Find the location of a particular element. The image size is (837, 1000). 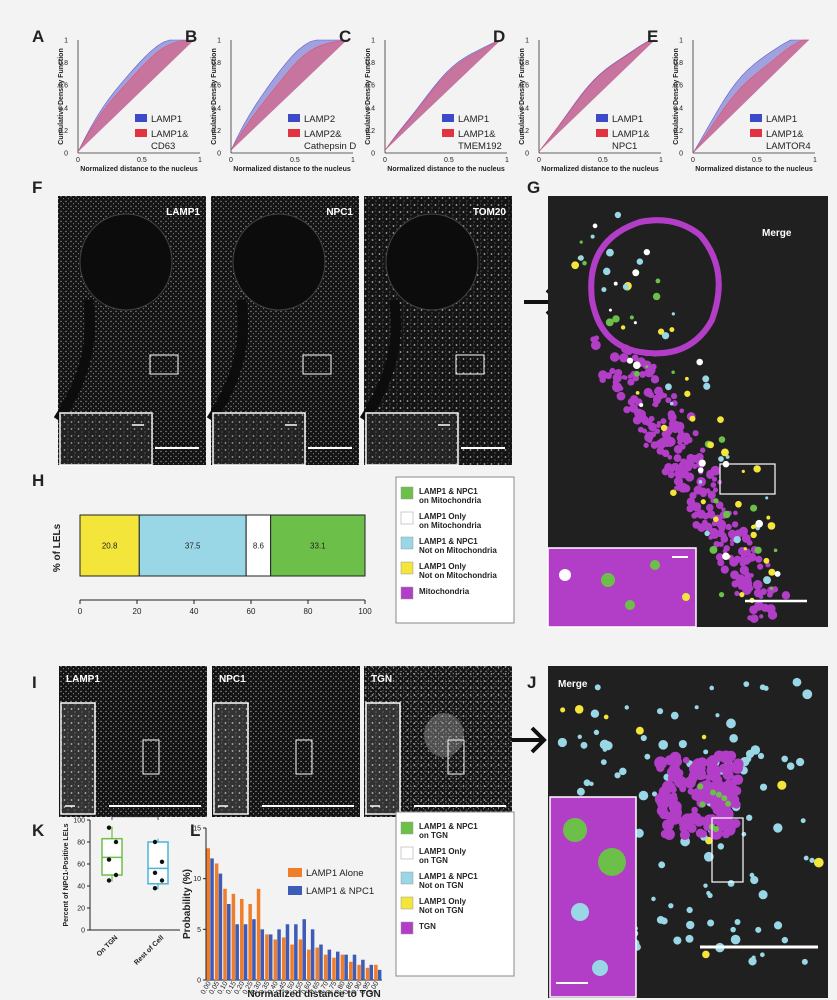

l-y-tick-label: 15 is located at coordinates (197, 829).